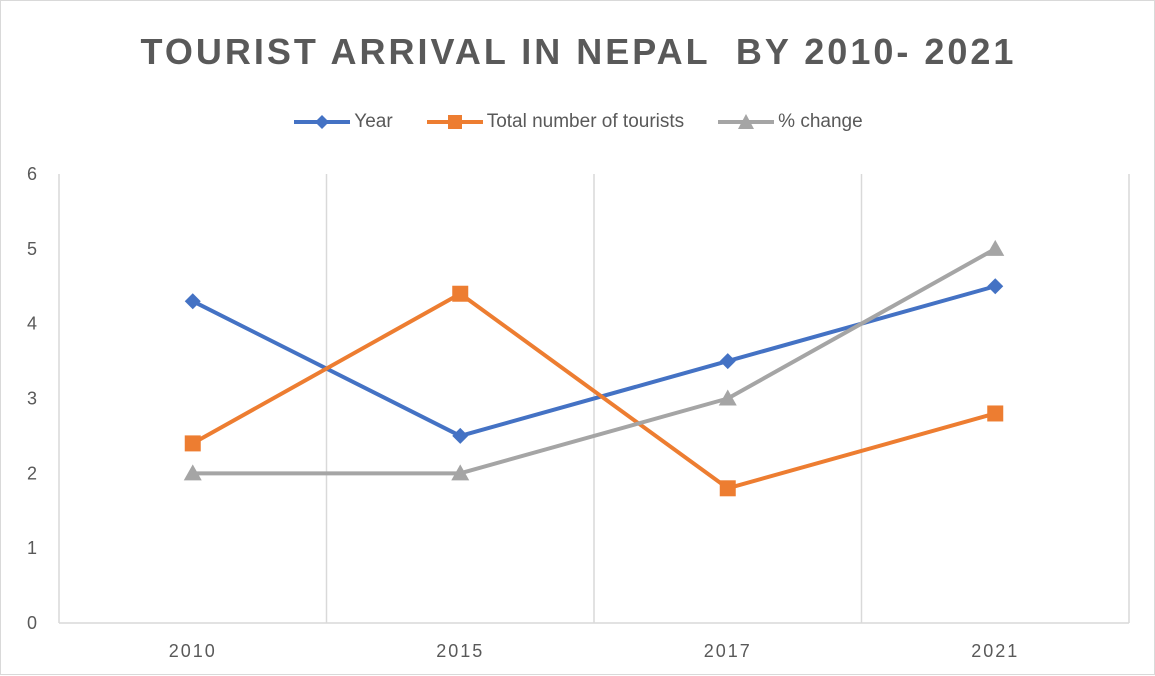  What do you see at coordinates (32, 548) in the screenshot?
I see `y-tick-label: 1` at bounding box center [32, 548].